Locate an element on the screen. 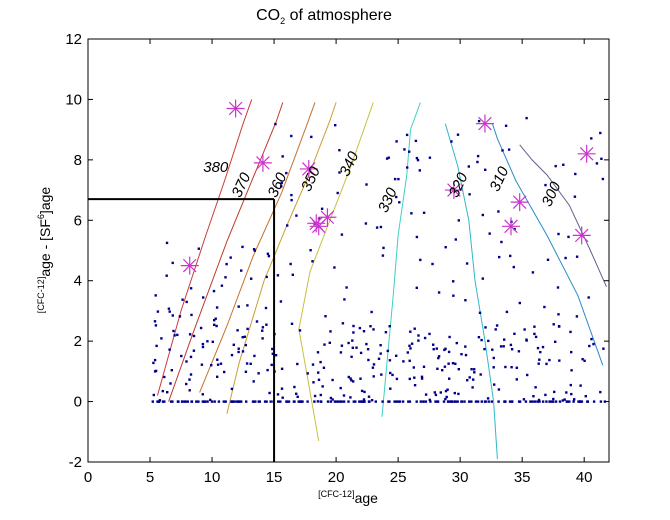  y-tick-label: 0 is located at coordinates (78, 402).